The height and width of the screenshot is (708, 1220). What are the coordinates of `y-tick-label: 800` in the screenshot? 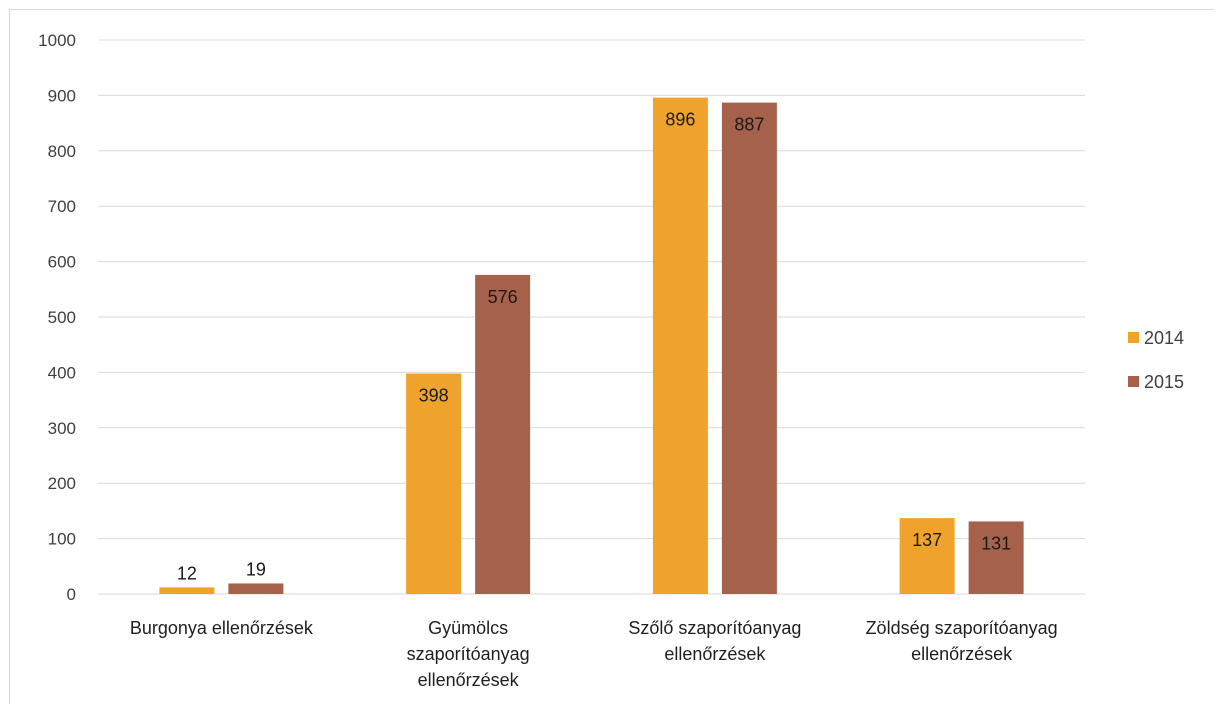 It's located at (62, 151).